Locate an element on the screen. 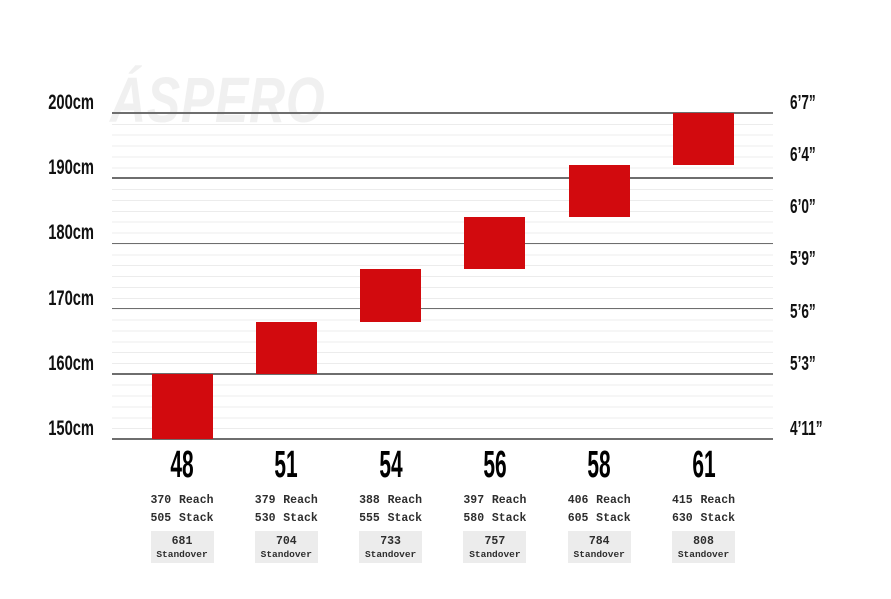  y-axis-right-label: 6’7” is located at coordinates (803, 103).